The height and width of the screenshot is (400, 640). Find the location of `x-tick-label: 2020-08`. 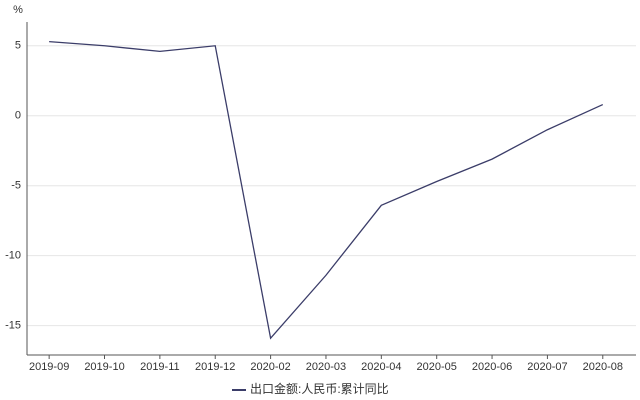

x-tick-label: 2020-08 is located at coordinates (603, 367).